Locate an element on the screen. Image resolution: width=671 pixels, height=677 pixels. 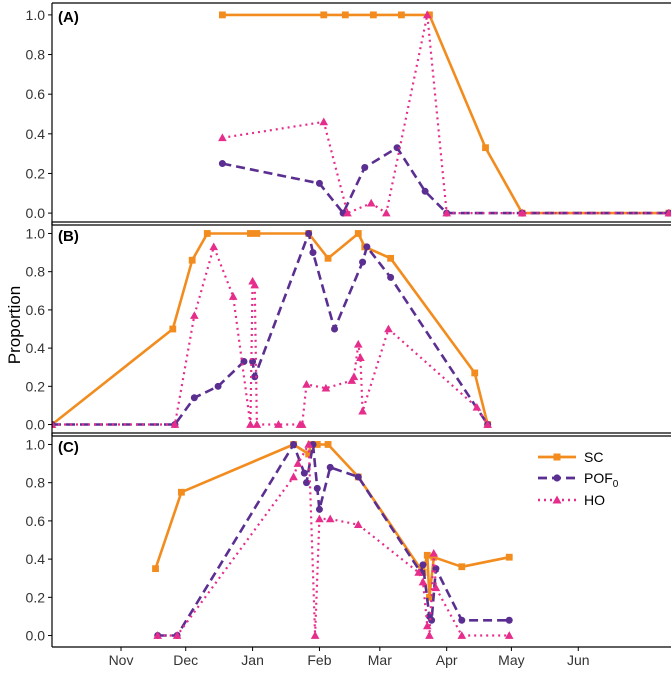
legend-label-pof0: POF0 is located at coordinates (601, 480).